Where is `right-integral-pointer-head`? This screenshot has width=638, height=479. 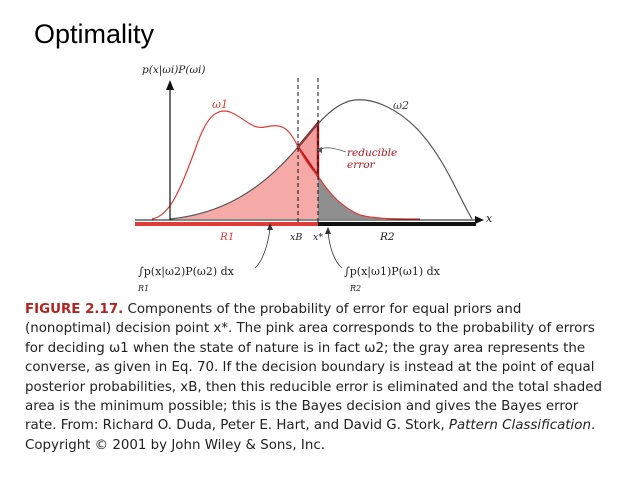 right-integral-pointer-head is located at coordinates (328, 230).